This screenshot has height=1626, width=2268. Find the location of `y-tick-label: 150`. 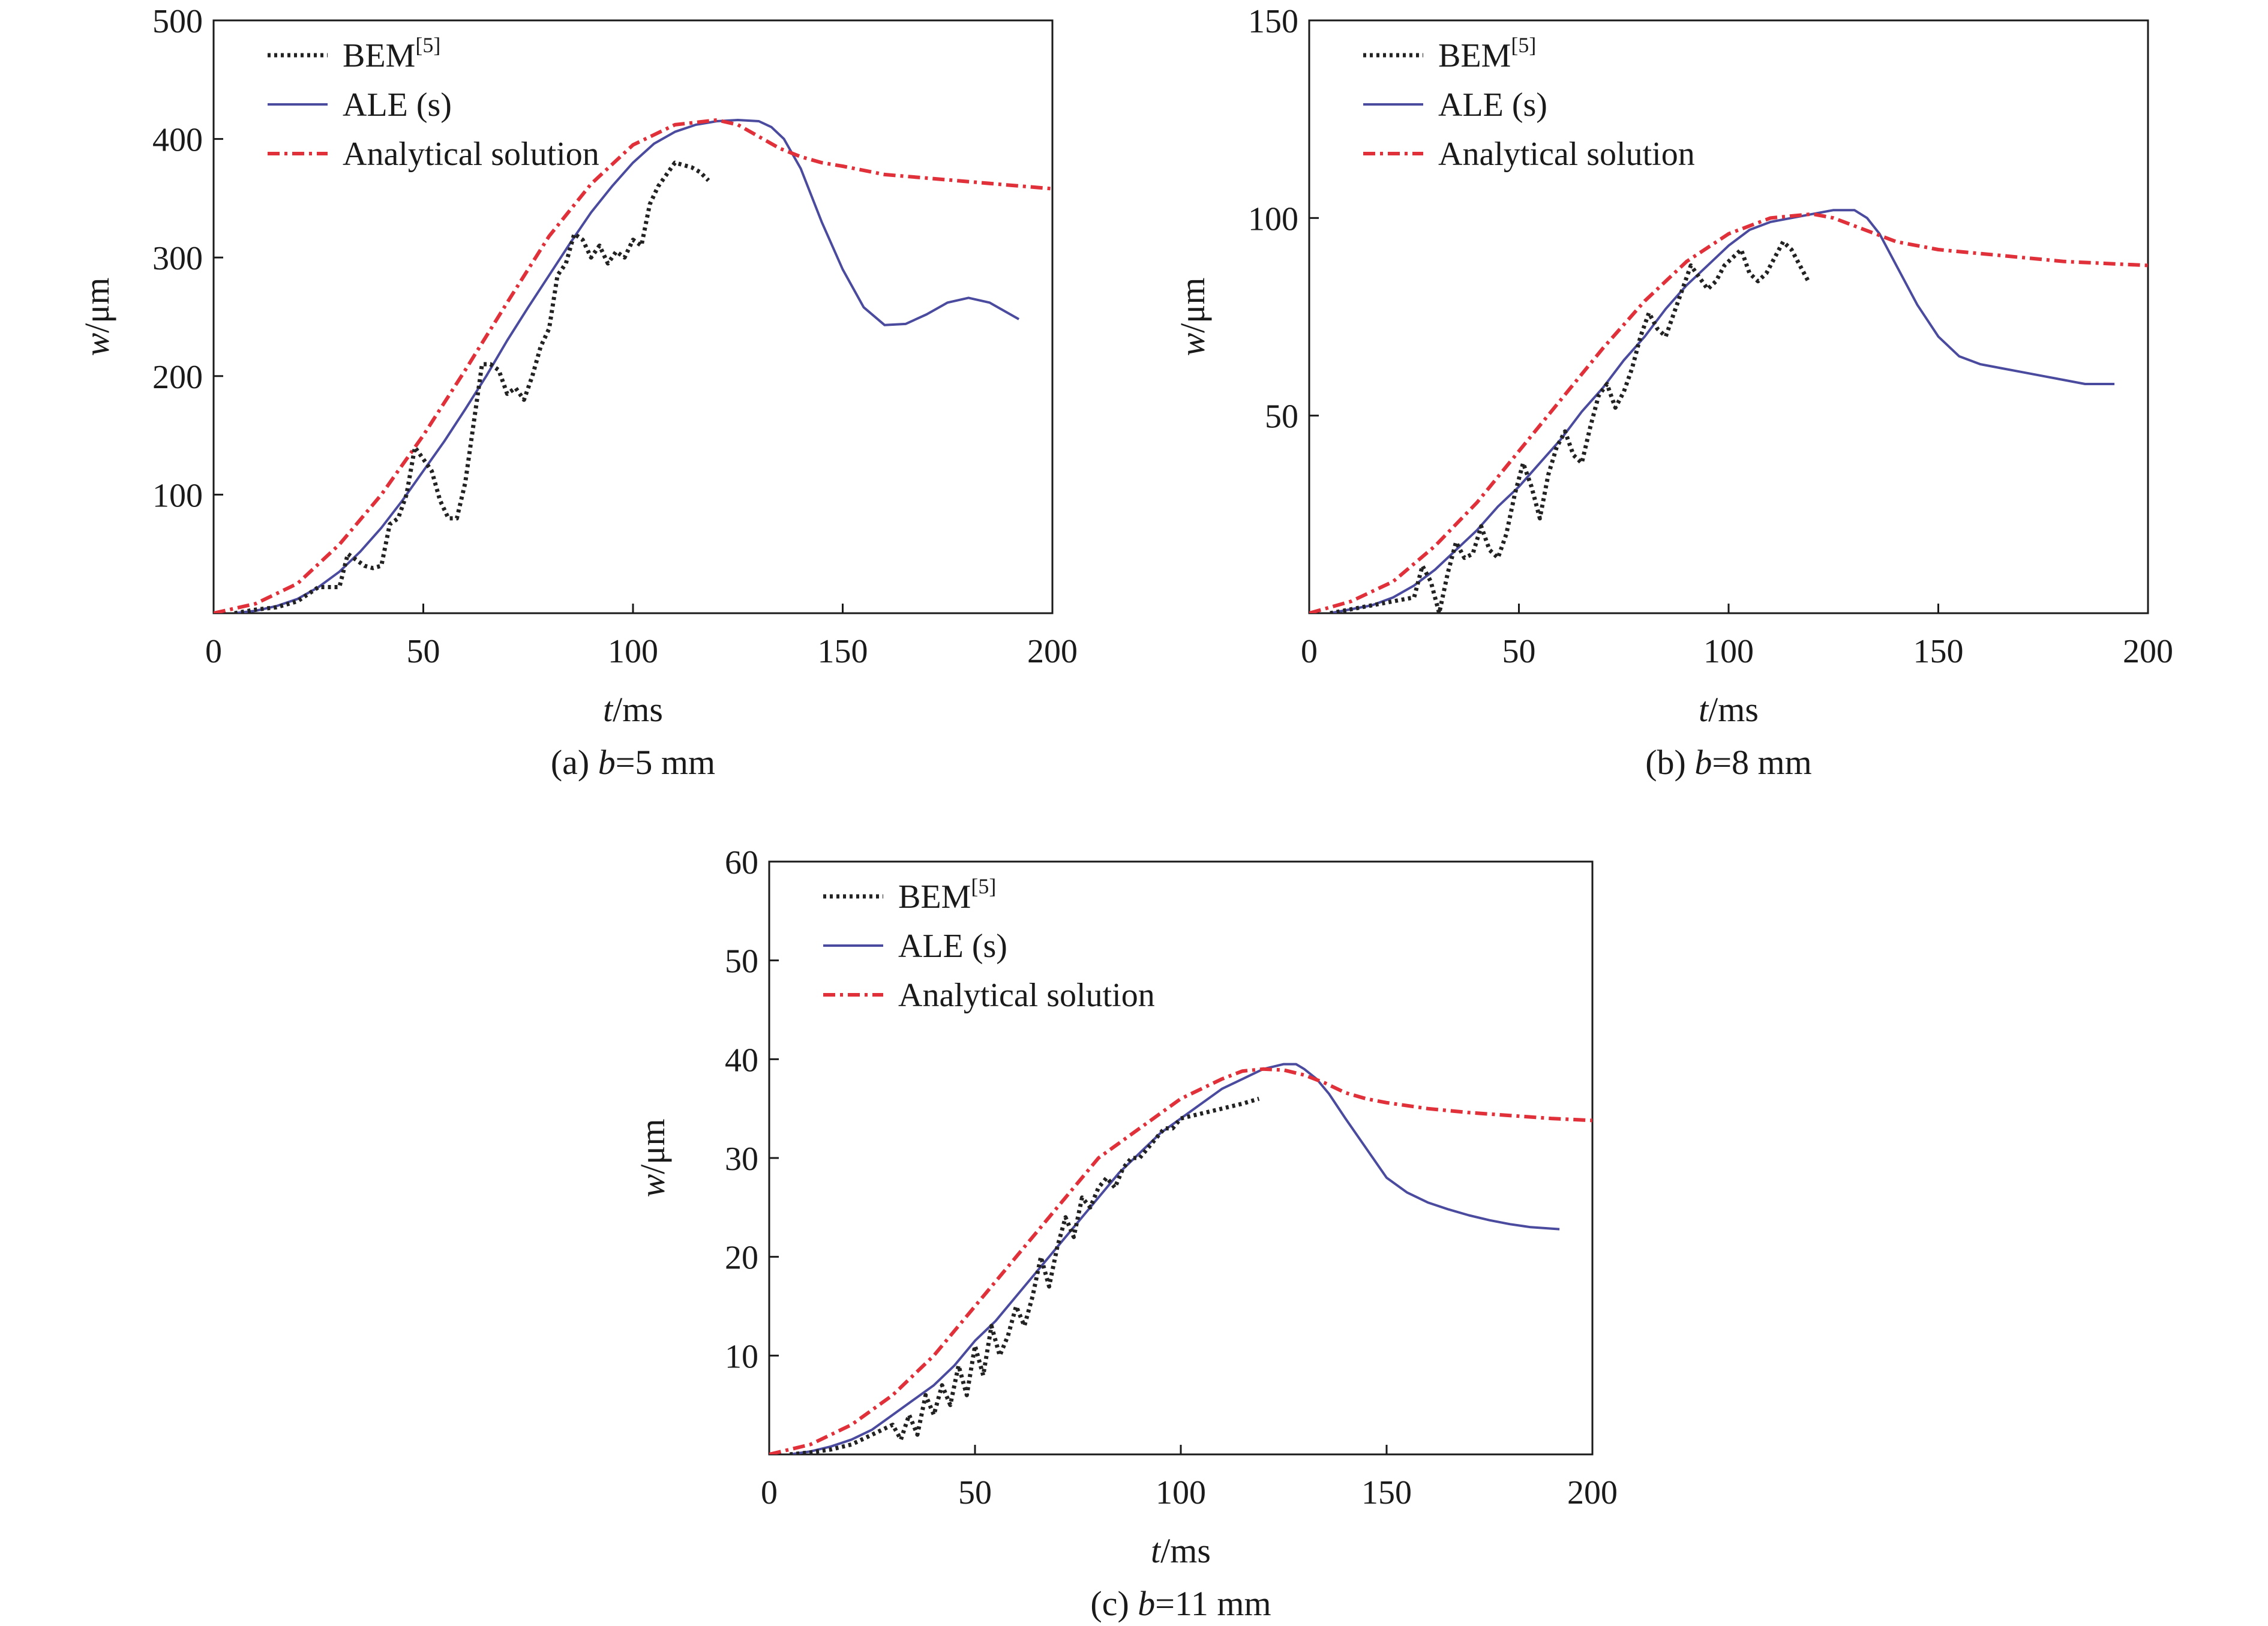

y-tick-label: 150 is located at coordinates (1273, 21).